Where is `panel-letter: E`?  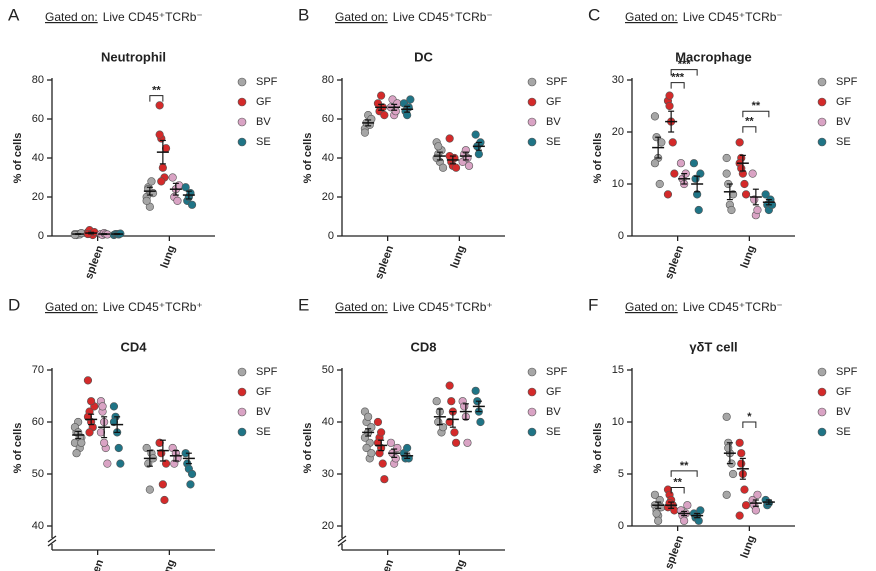
panel-letter: E is located at coordinates (303, 304).